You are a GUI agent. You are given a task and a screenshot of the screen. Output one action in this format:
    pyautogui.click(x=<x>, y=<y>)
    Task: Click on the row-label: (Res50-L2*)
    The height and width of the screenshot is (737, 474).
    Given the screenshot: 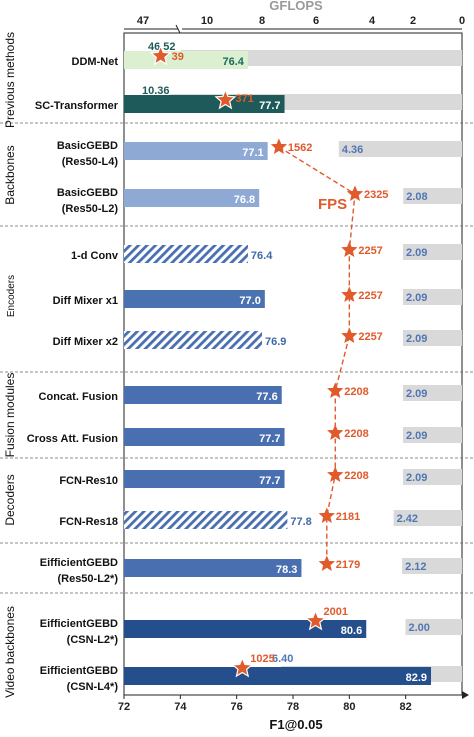 What is the action you would take?
    pyautogui.click(x=87, y=579)
    